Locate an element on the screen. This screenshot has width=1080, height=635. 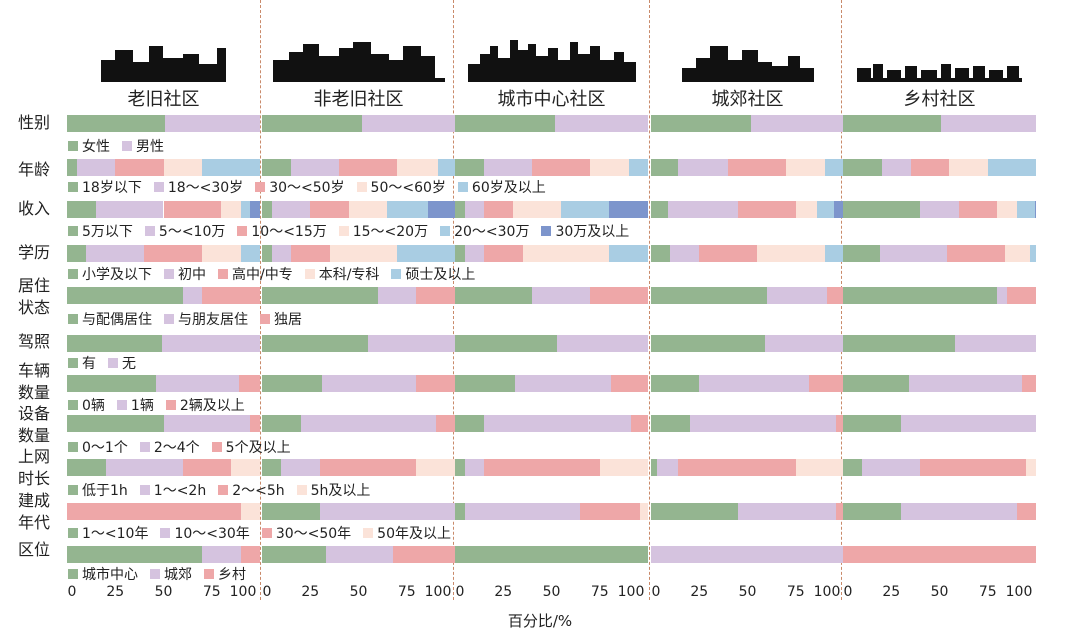
legend-label: 1～<10年 is located at coordinates (115, 534).